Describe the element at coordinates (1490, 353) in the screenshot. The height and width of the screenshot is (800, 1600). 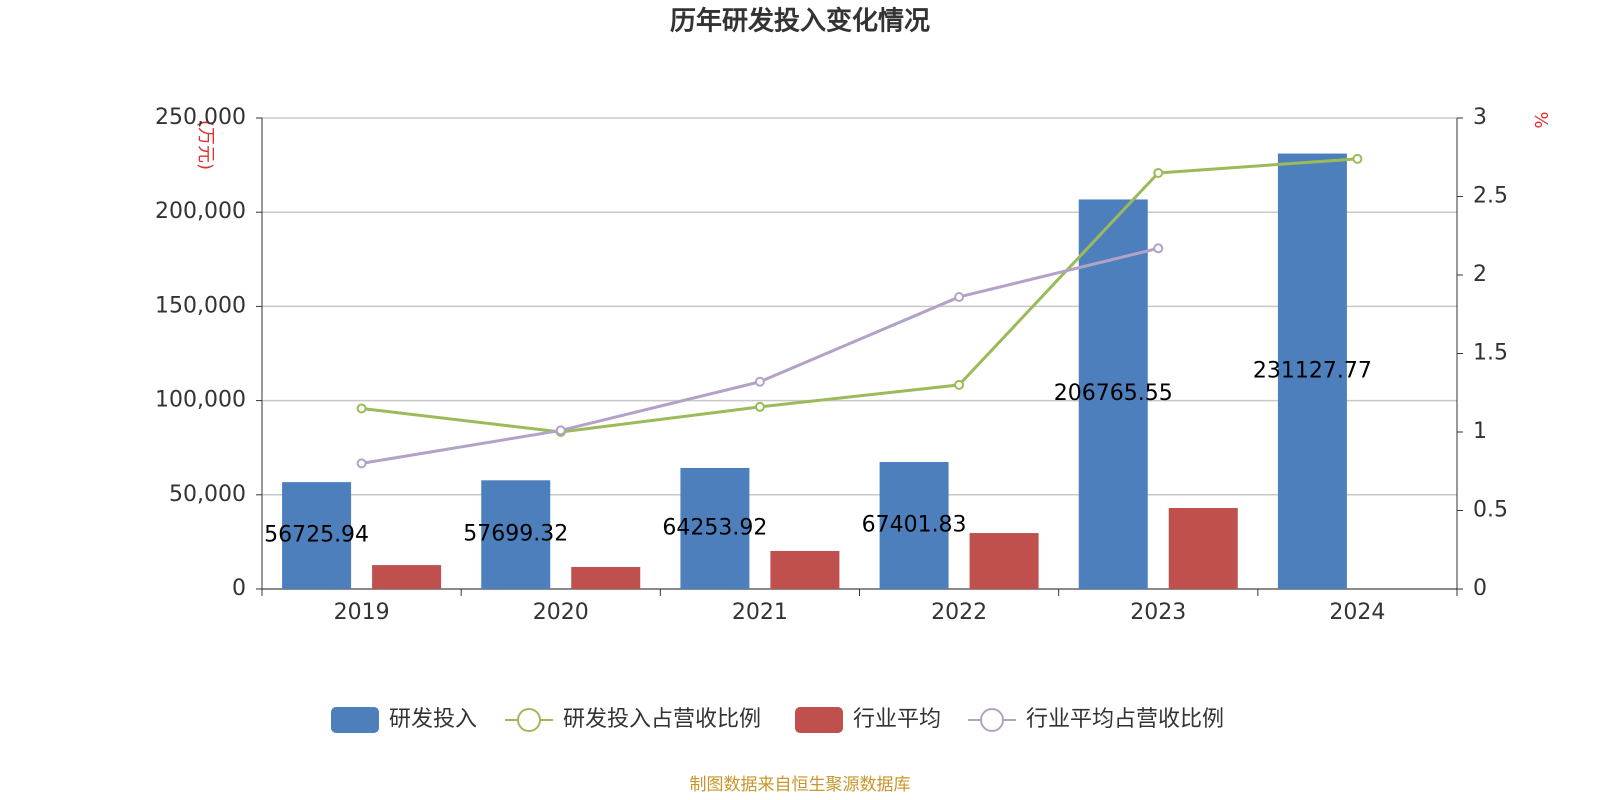
I see `y2-tick-label: 1.5` at that location.